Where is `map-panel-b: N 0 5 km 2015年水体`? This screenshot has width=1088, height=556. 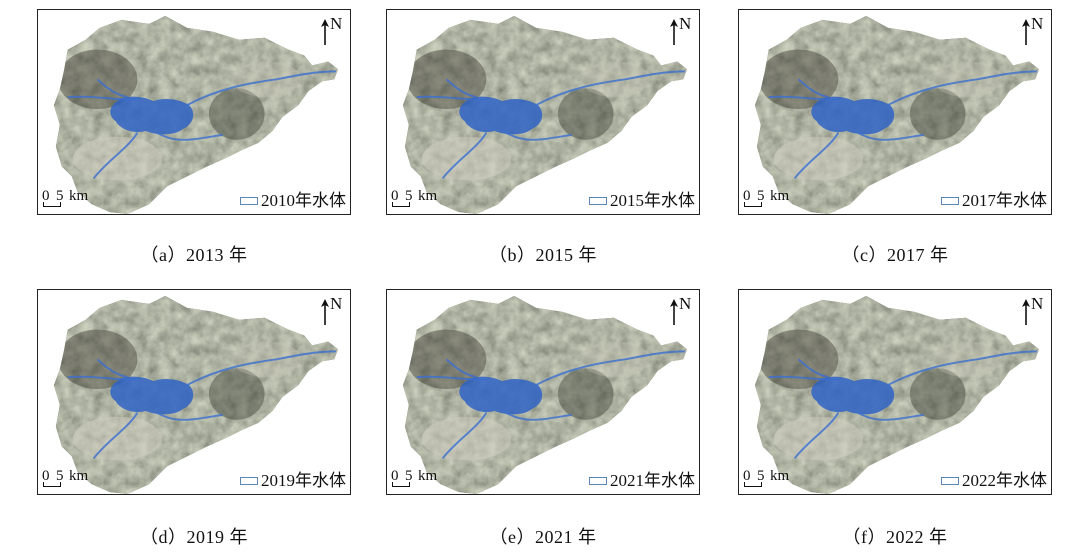
map-panel-b: N 0 5 km 2015年水体 is located at coordinates (543, 112).